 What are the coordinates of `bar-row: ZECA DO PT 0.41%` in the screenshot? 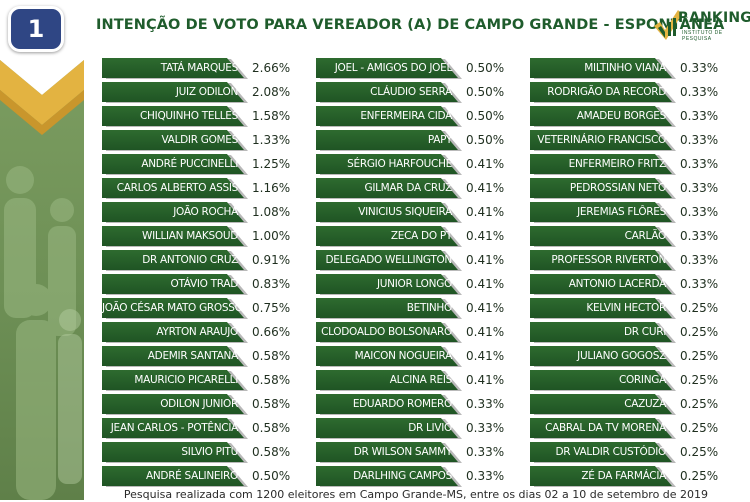 It's located at (418, 236).